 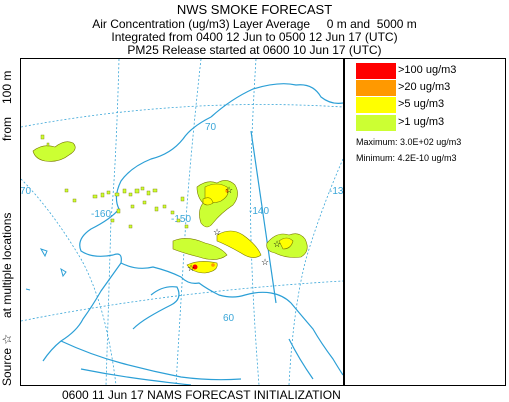 What do you see at coordinates (406, 158) in the screenshot?
I see `minimum-value: Minimum: 4.2E-10 ug/m3` at bounding box center [406, 158].